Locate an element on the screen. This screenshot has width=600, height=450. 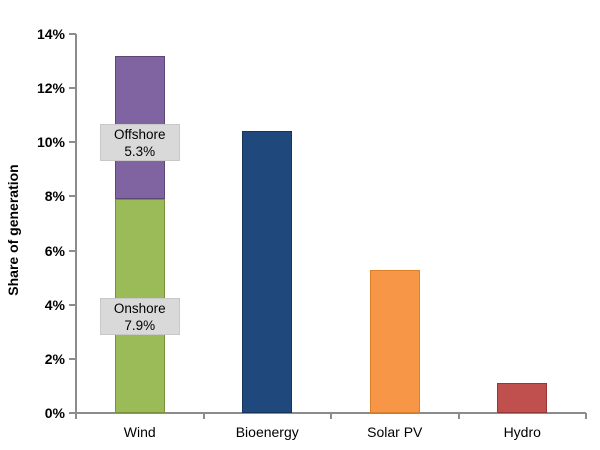
y-tick-label: 8% is located at coordinates (54, 196).